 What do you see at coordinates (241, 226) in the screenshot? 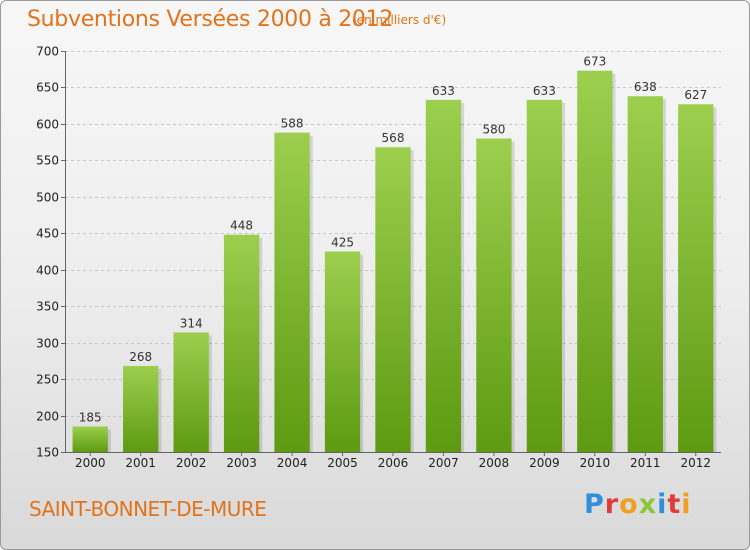
I see `data-label: 448` at bounding box center [241, 226].